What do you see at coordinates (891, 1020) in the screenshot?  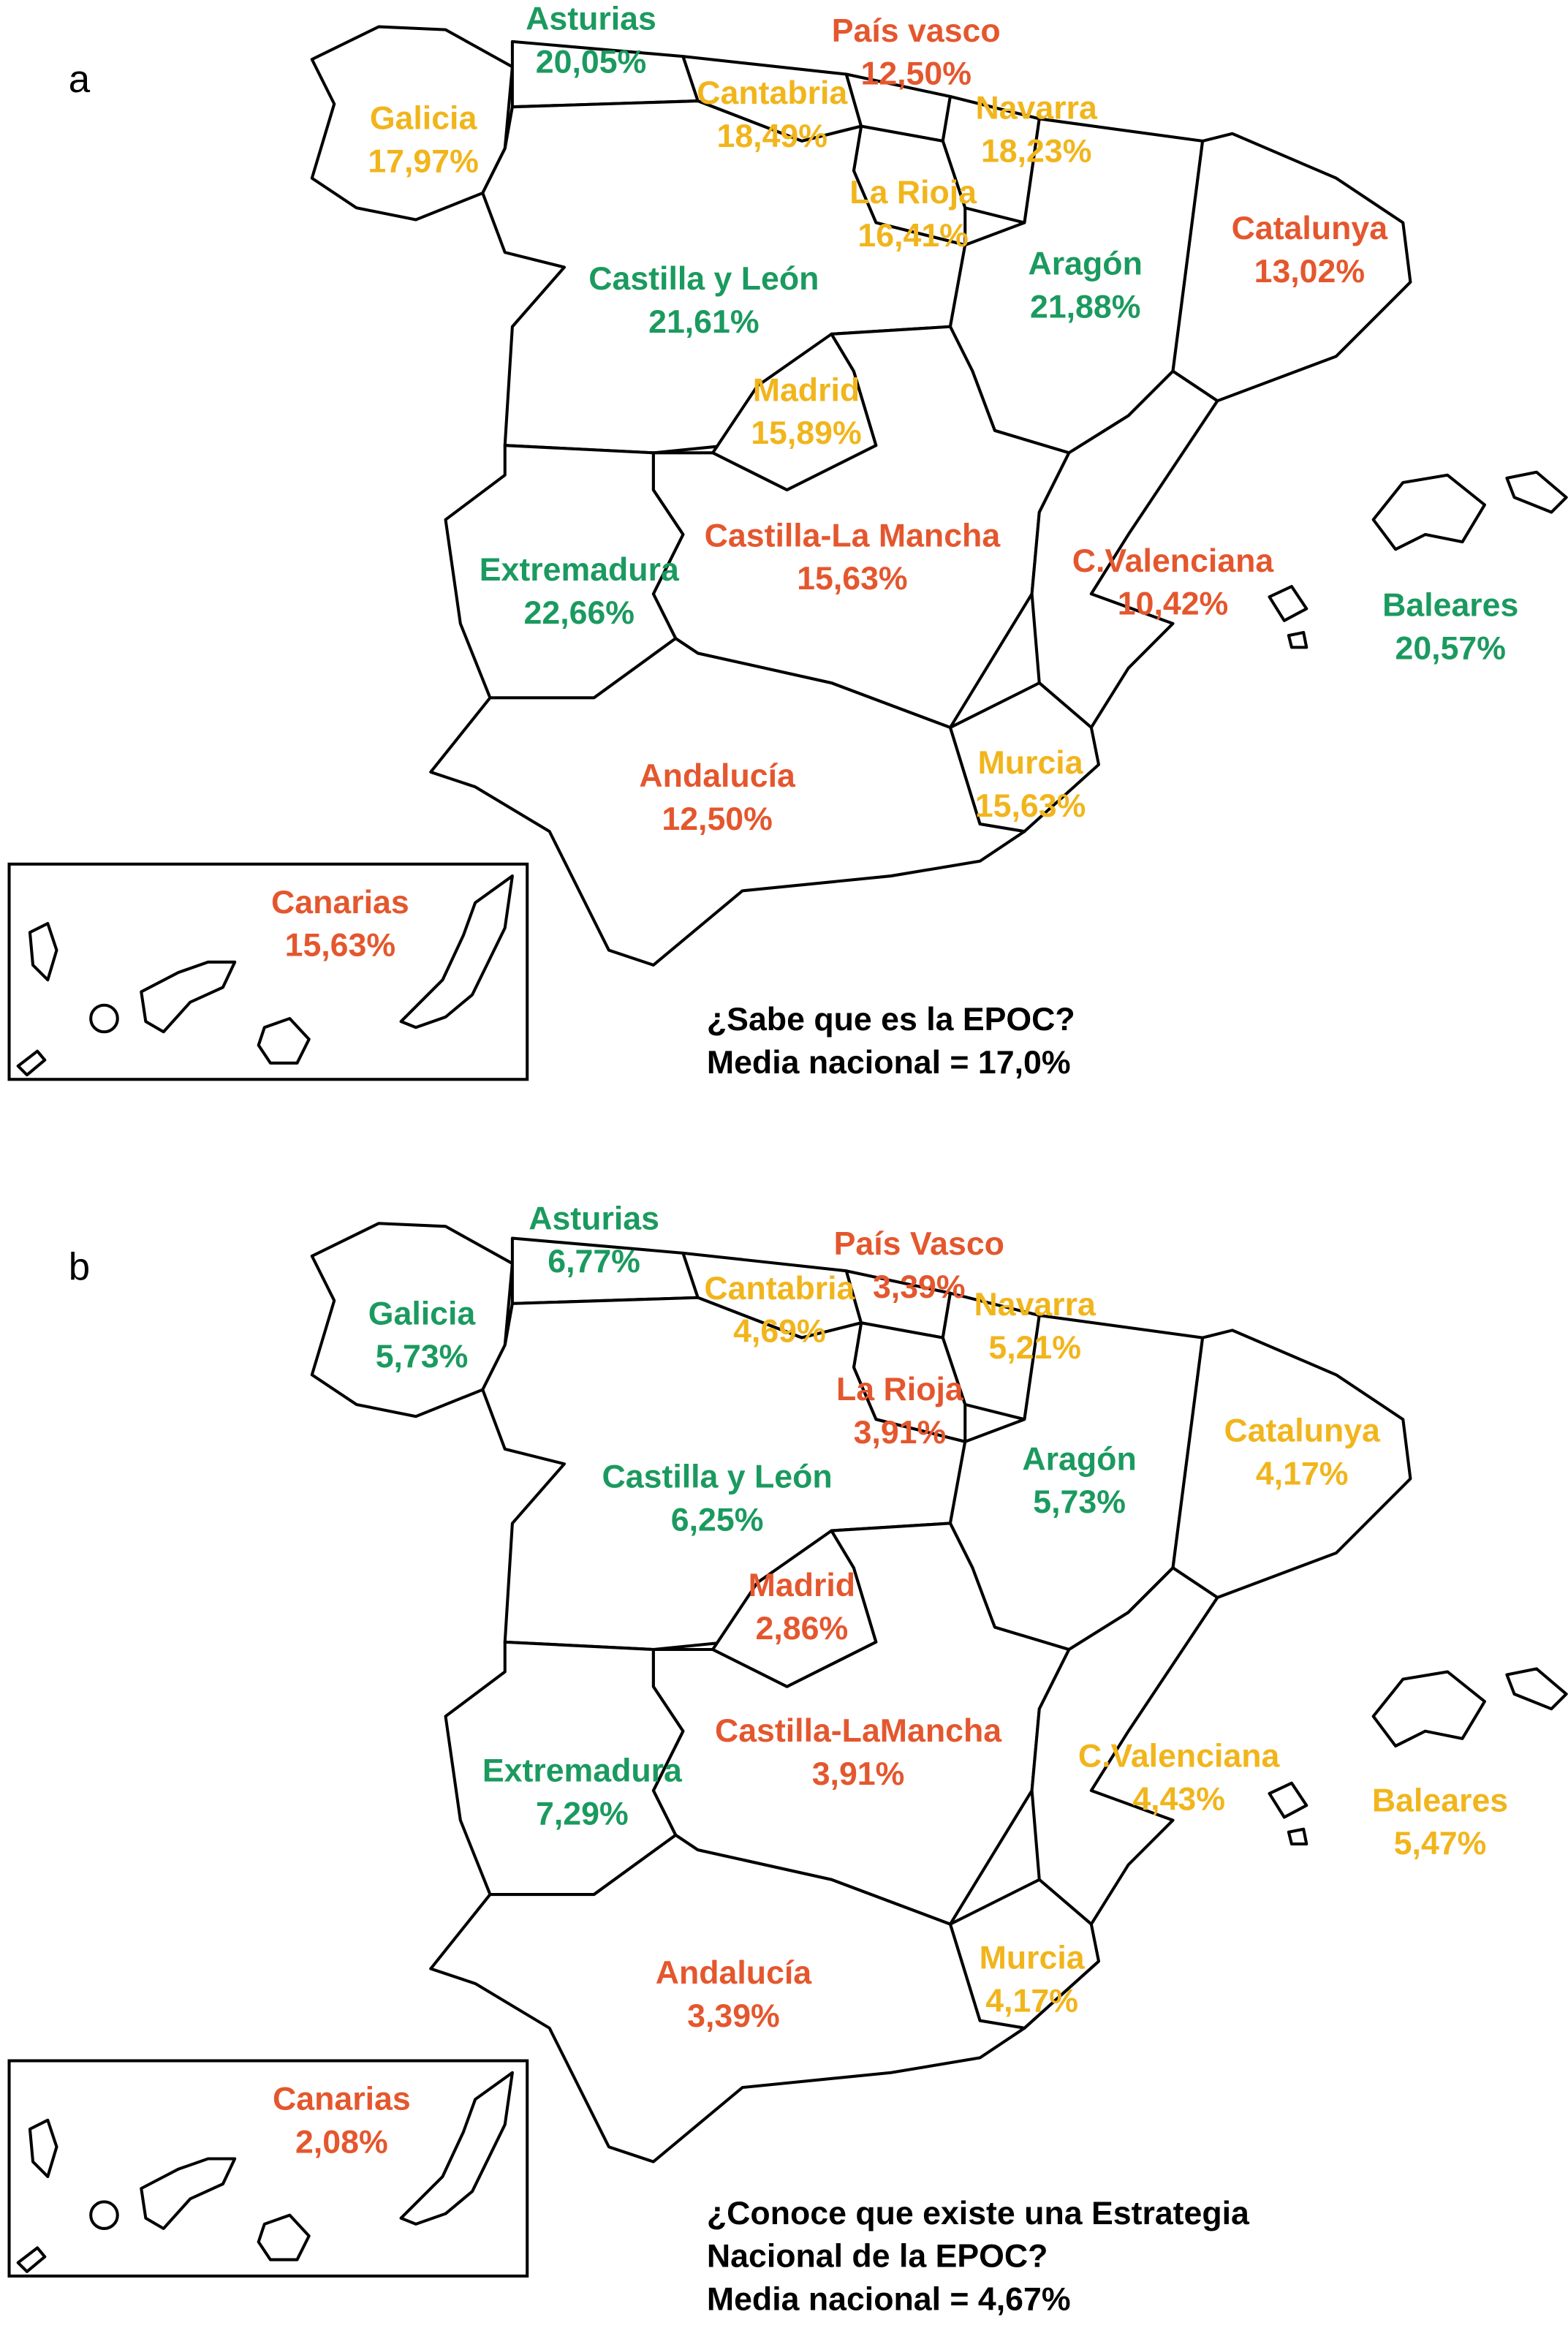 I see `question: ¿Sabe que es la EPOC?` at bounding box center [891, 1020].